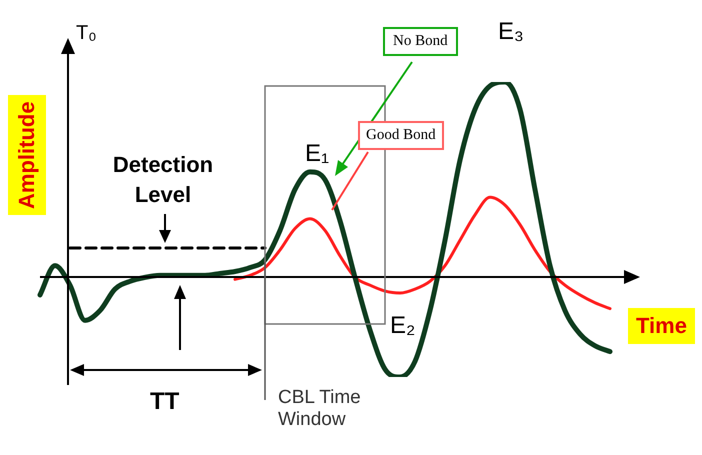 The width and height of the screenshot is (702, 455). What do you see at coordinates (163, 180) in the screenshot?
I see `series-label: Detection Level` at bounding box center [163, 180].